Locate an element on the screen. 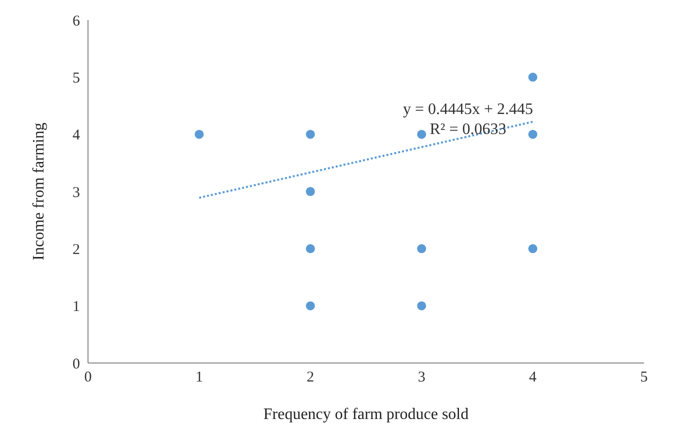  annotation: y = 0.4445x + 2.445 is located at coordinates (468, 110).